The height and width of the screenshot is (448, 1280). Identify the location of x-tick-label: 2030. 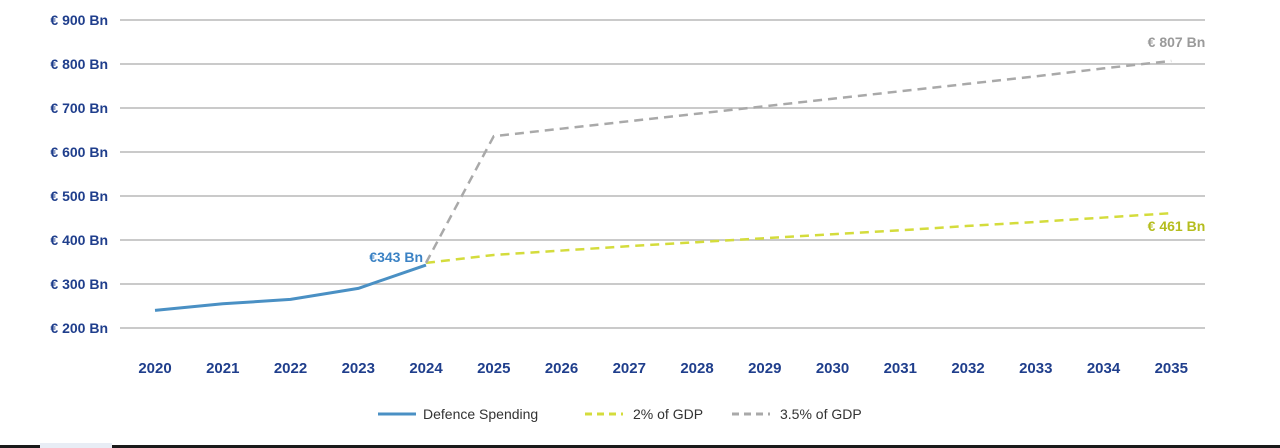
(832, 368).